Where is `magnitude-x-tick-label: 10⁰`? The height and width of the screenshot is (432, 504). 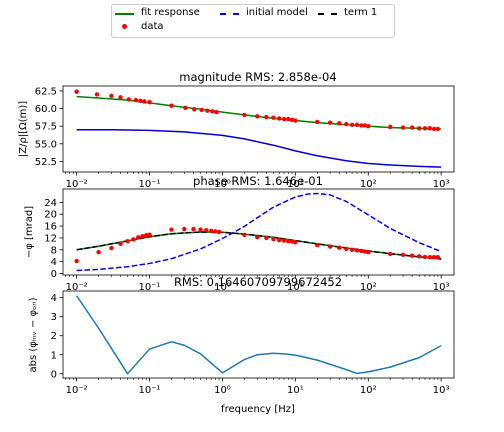 magnitude-x-tick-label: 10⁰ is located at coordinates (222, 184).